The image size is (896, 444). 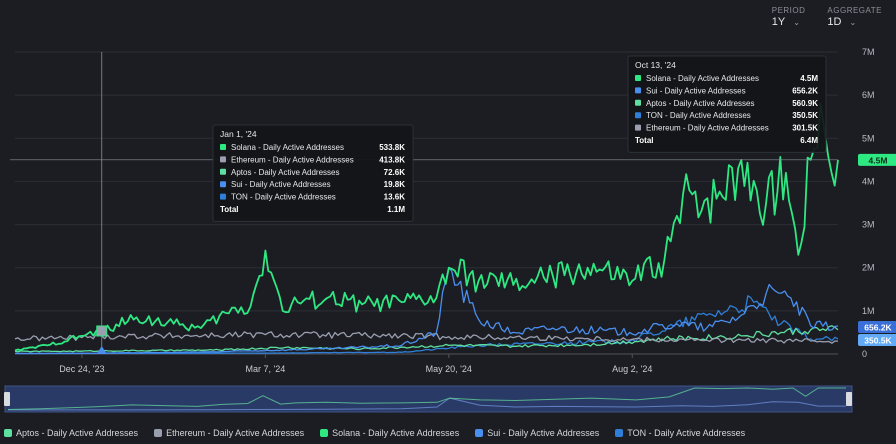 What do you see at coordinates (789, 17) in the screenshot?
I see `period-selector: PERIOD 1Y ⌄` at bounding box center [789, 17].